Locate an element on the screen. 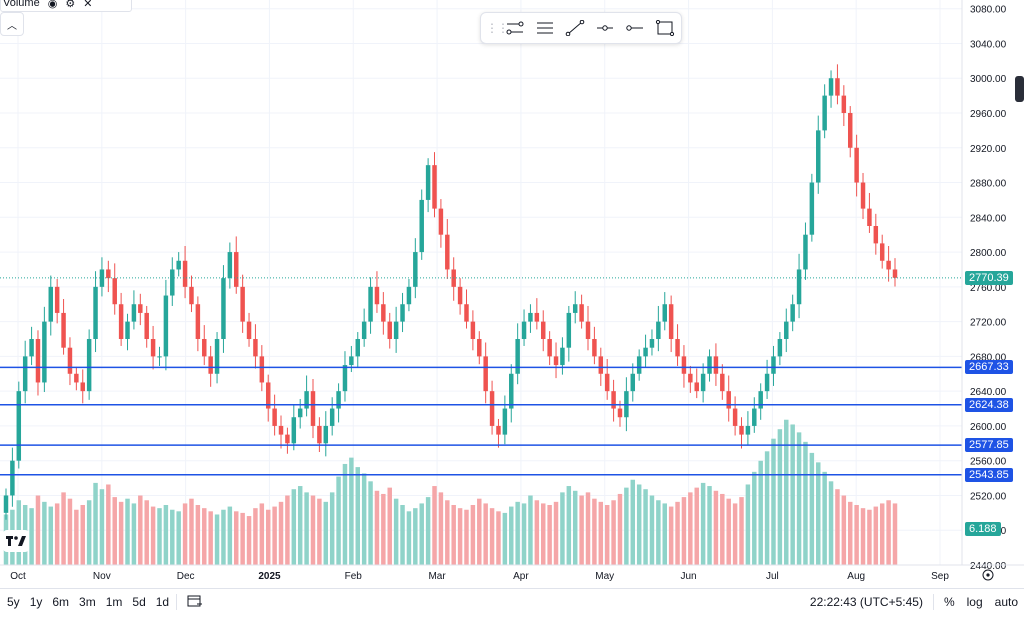 The image size is (1024, 626). horizontal-lines-icon is located at coordinates (545, 28).